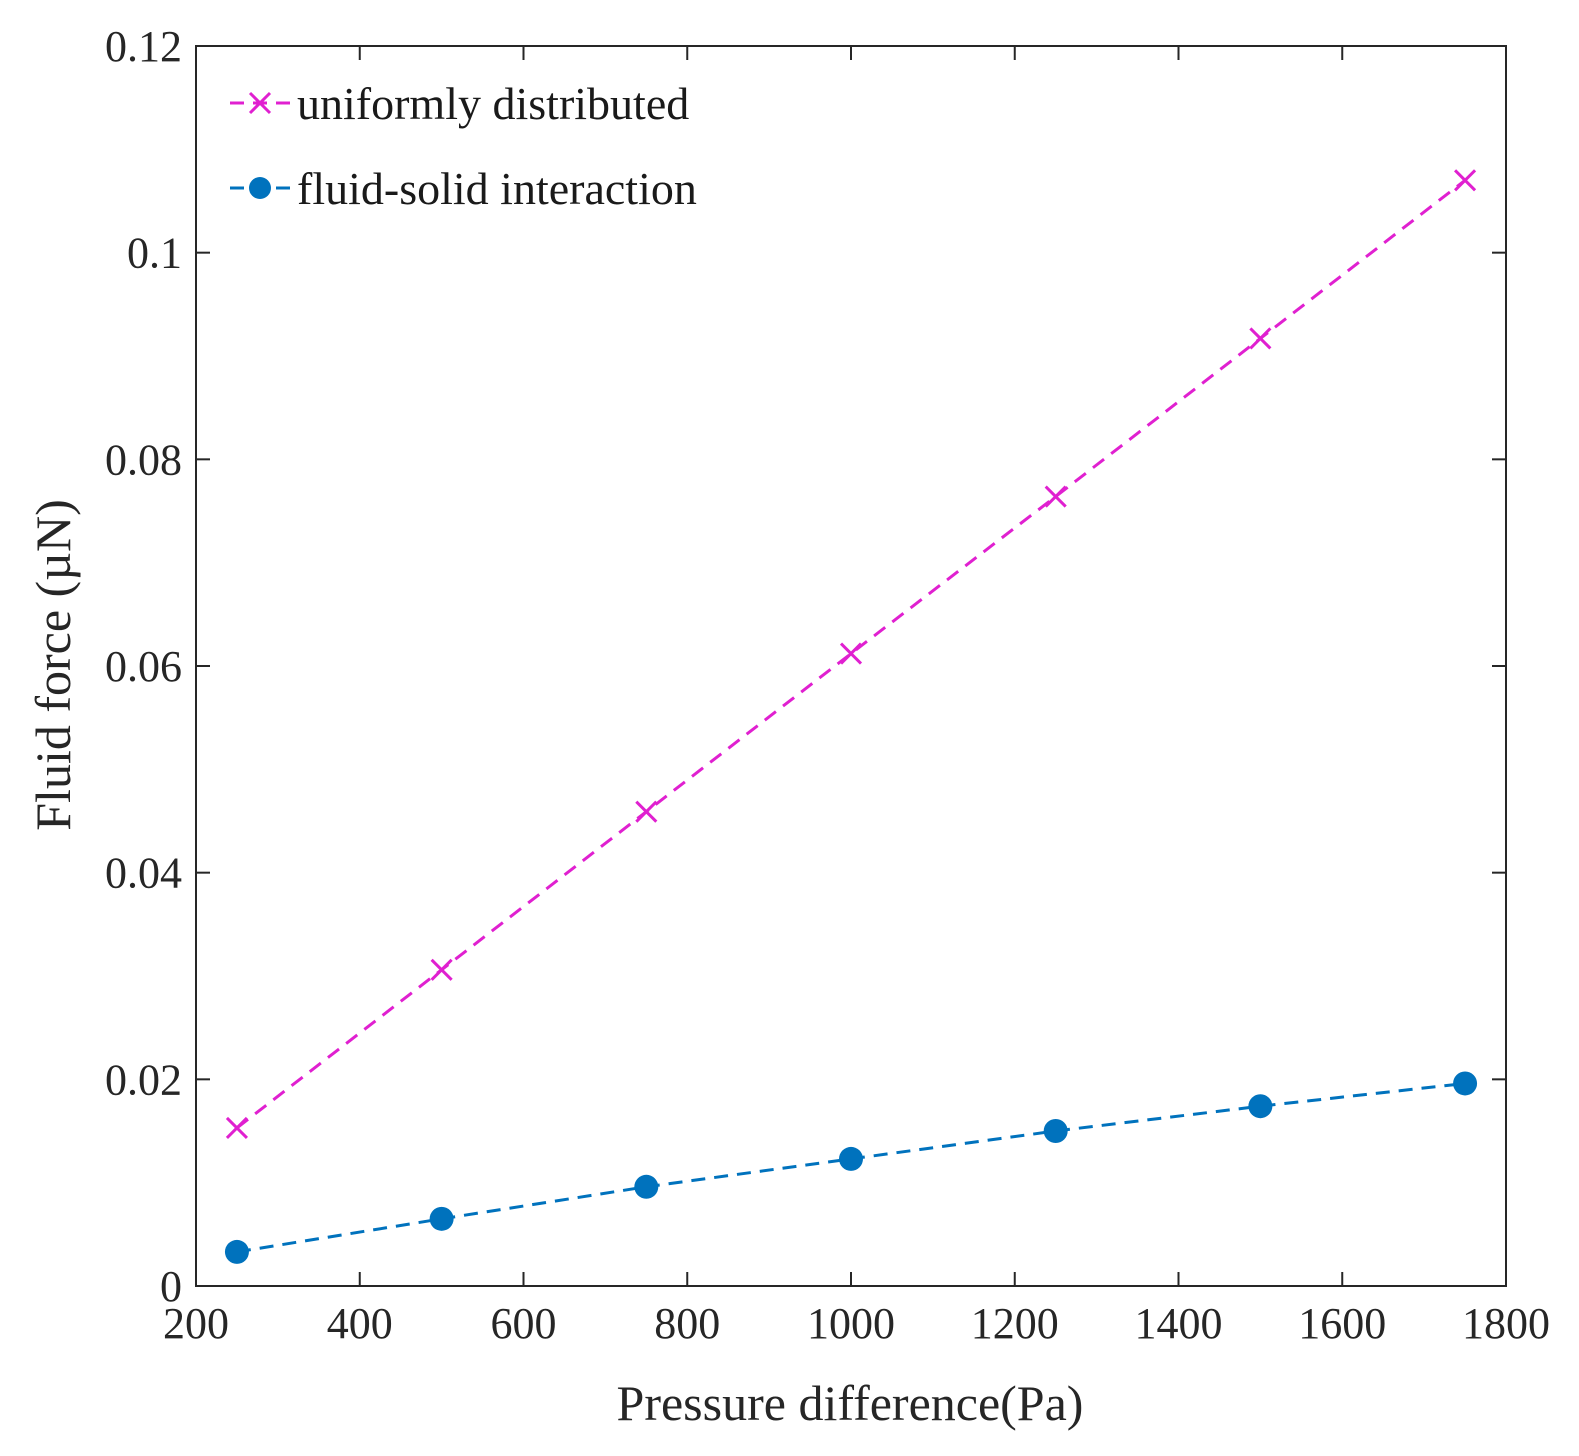  I want to click on x-tick-label: 1400, so click(1179, 1323).